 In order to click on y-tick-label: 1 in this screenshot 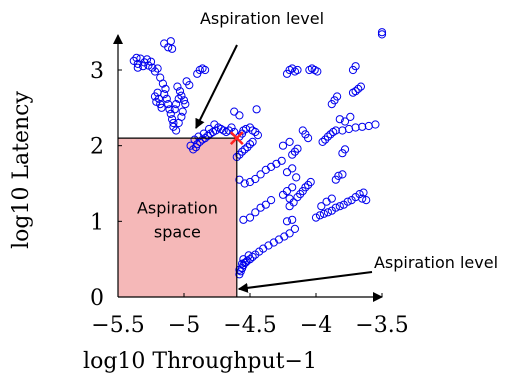, I will do `click(97, 222)`.